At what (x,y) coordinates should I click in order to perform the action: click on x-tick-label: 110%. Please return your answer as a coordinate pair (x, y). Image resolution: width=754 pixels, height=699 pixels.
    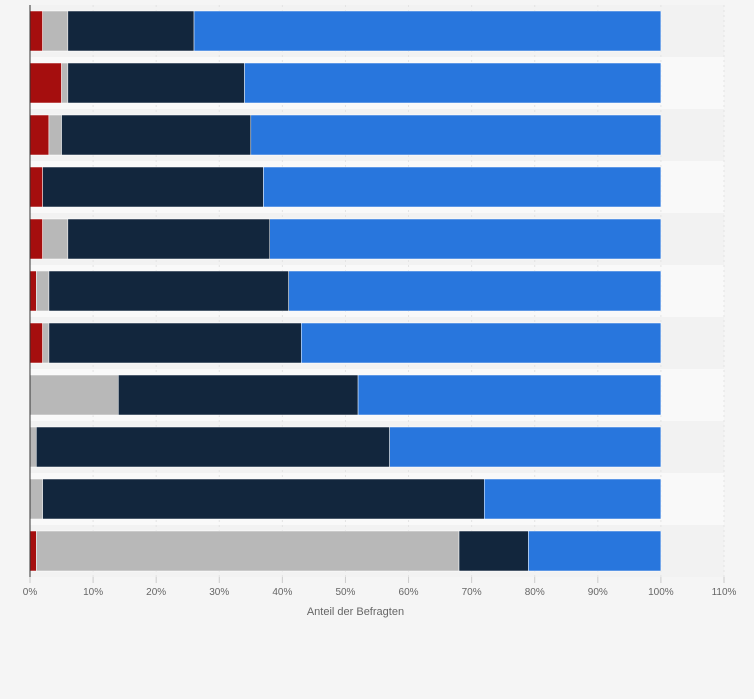
    Looking at the image, I should click on (724, 592).